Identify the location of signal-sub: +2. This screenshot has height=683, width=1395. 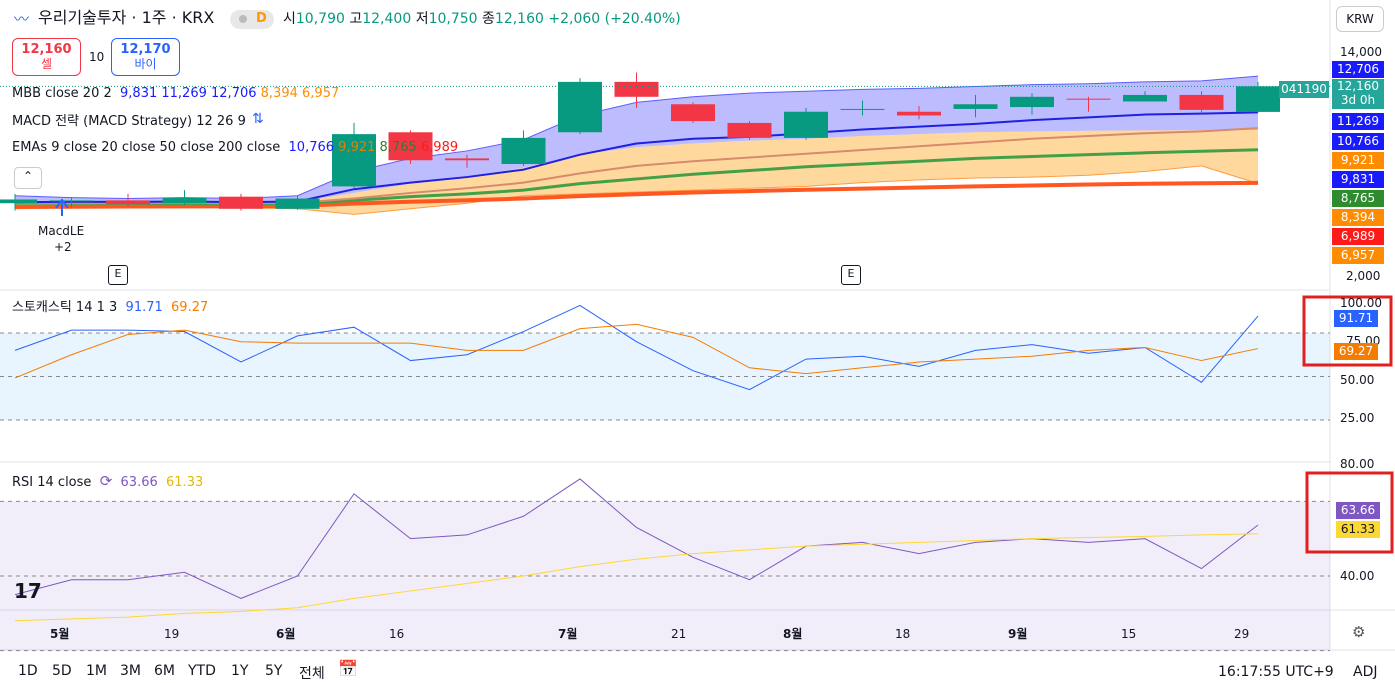
(63, 247).